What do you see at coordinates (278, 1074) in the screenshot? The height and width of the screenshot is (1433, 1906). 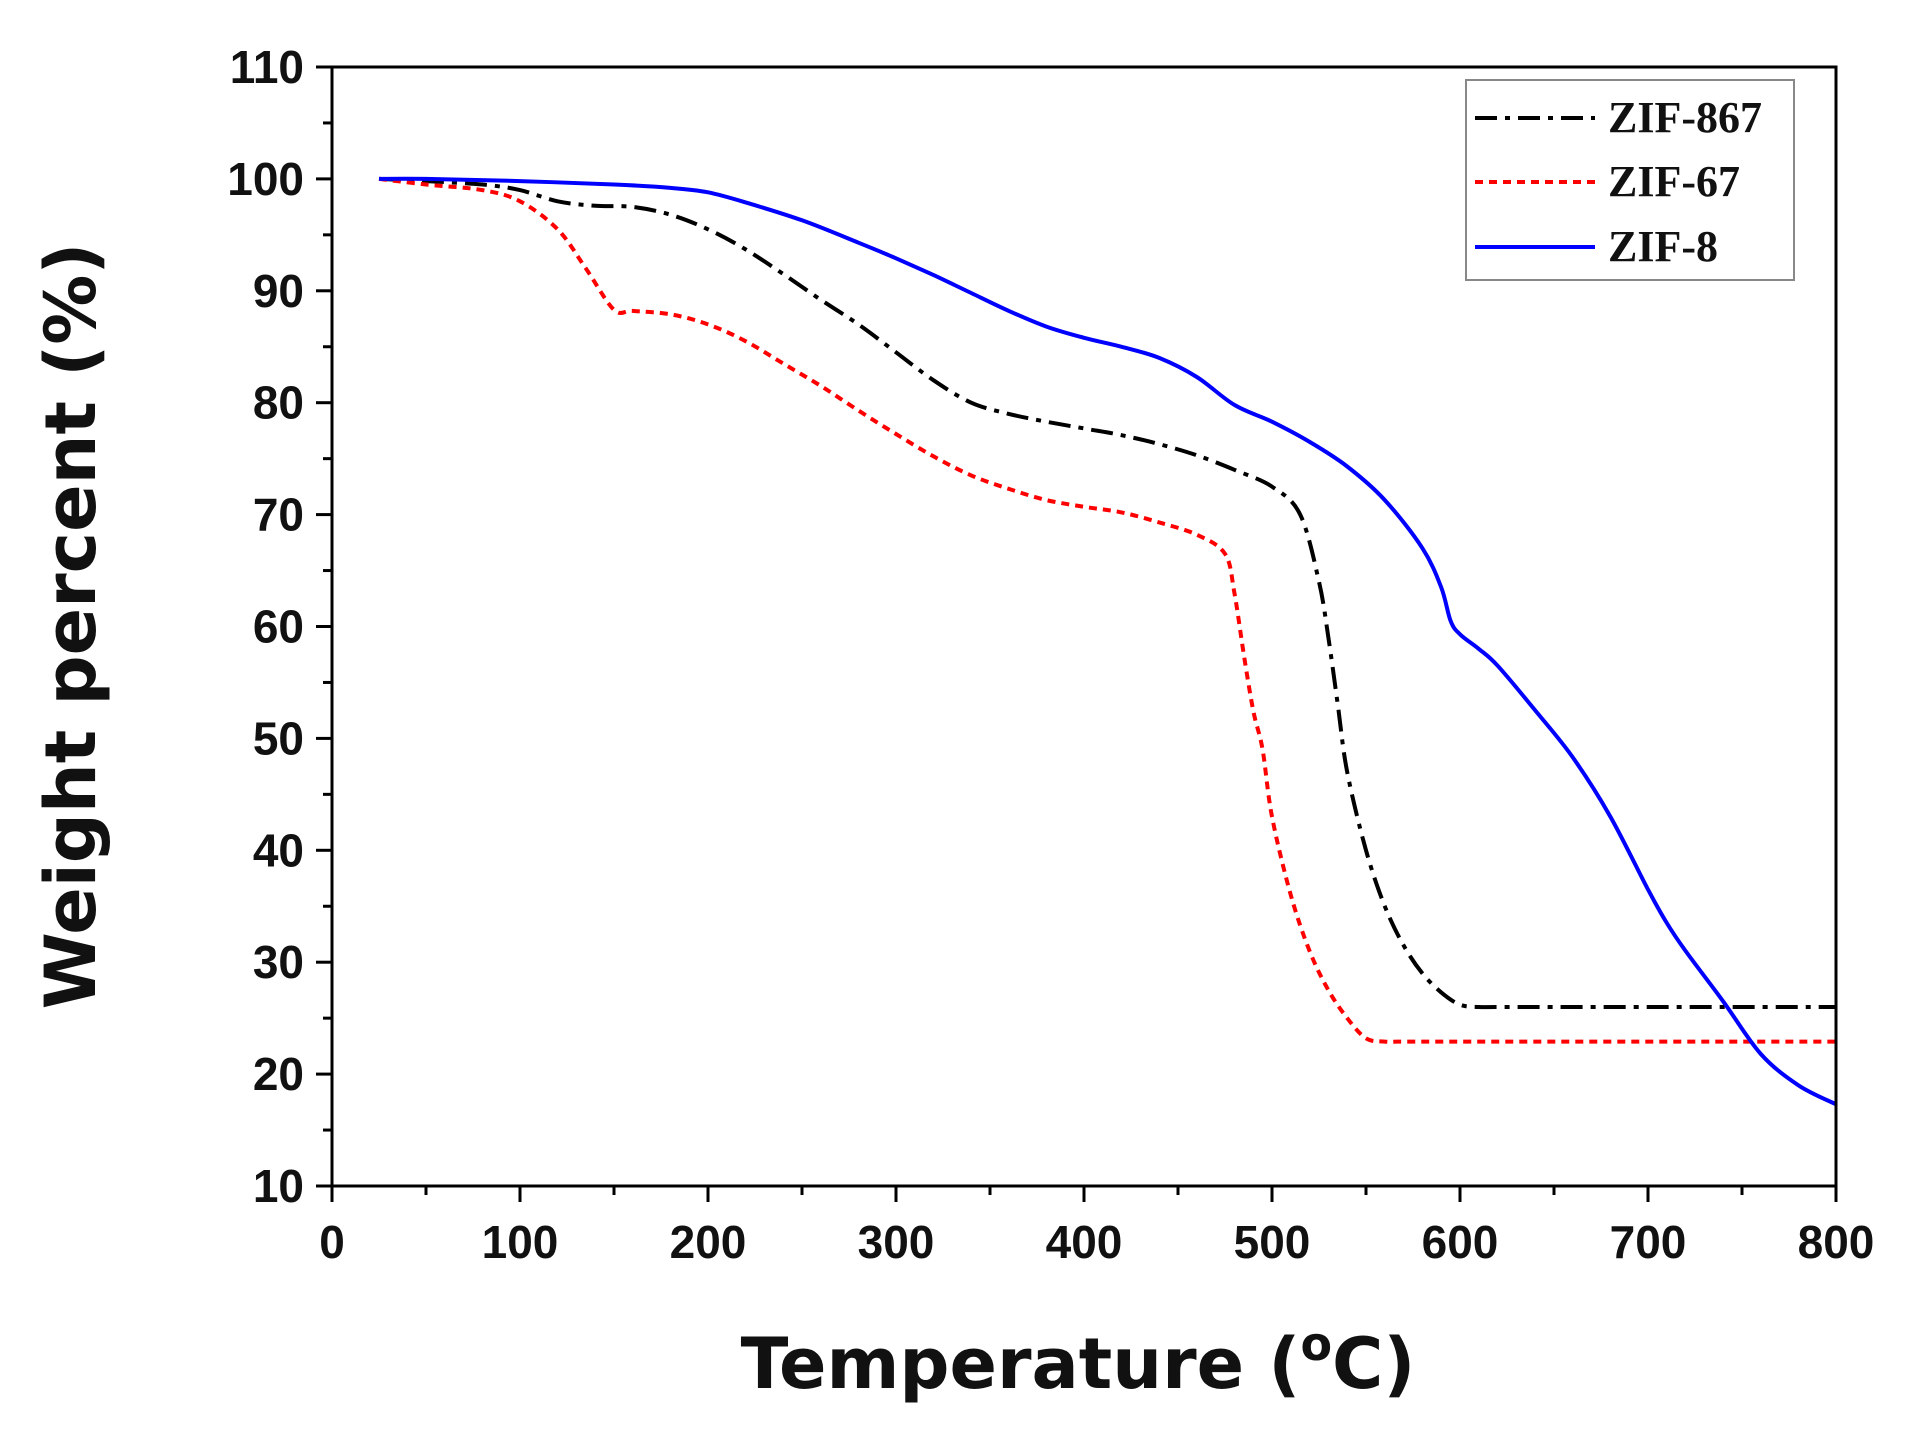 I see `y-tick-label: 20` at bounding box center [278, 1074].